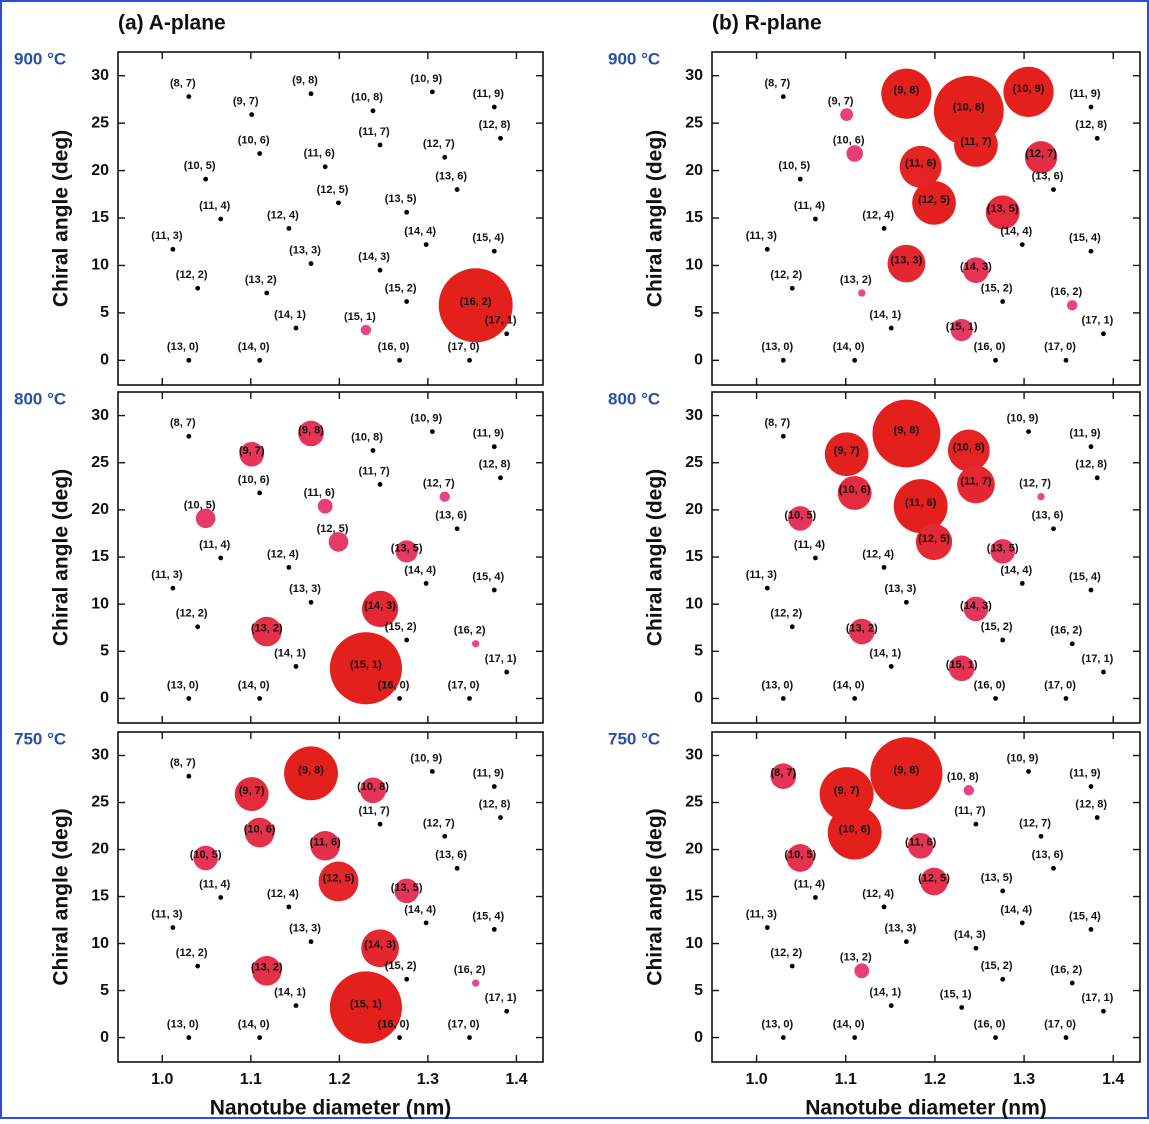  What do you see at coordinates (1113, 1079) in the screenshot?
I see `x-tick-label: 1.4` at bounding box center [1113, 1079].